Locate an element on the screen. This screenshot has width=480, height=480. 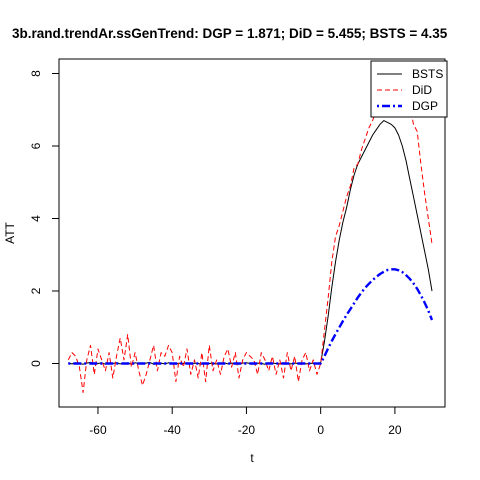
legend: BSTS DiD DGP is located at coordinates (409, 89).